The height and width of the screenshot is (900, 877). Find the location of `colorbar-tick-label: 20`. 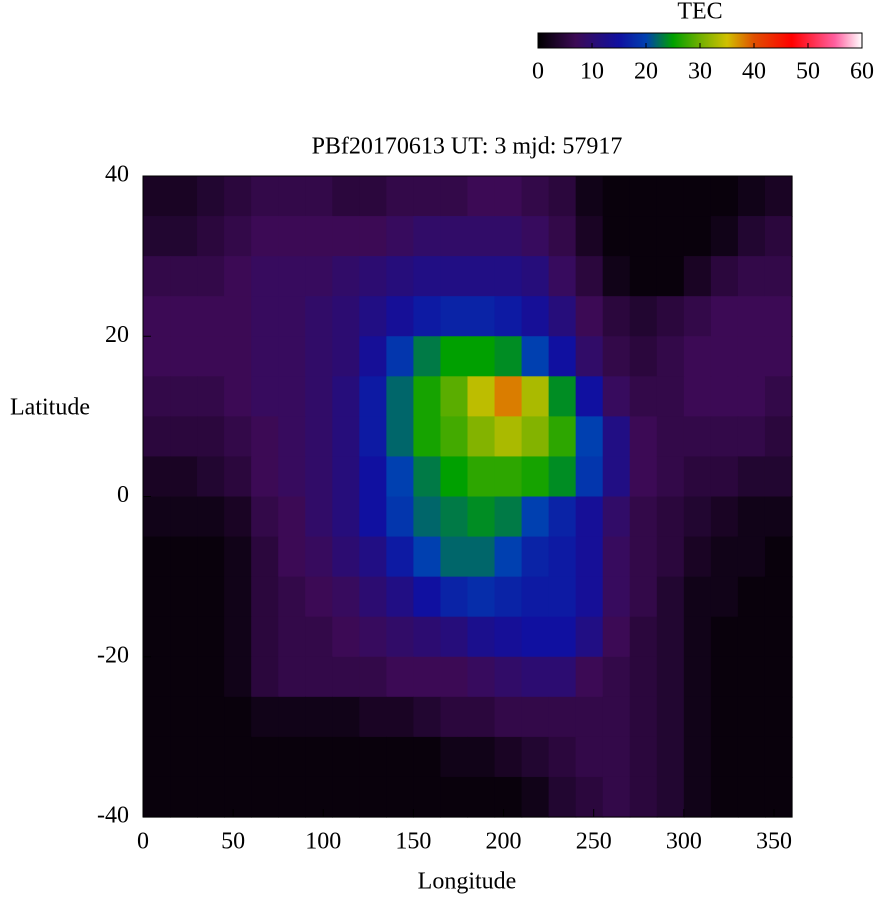

colorbar-tick-label: 20 is located at coordinates (646, 72).